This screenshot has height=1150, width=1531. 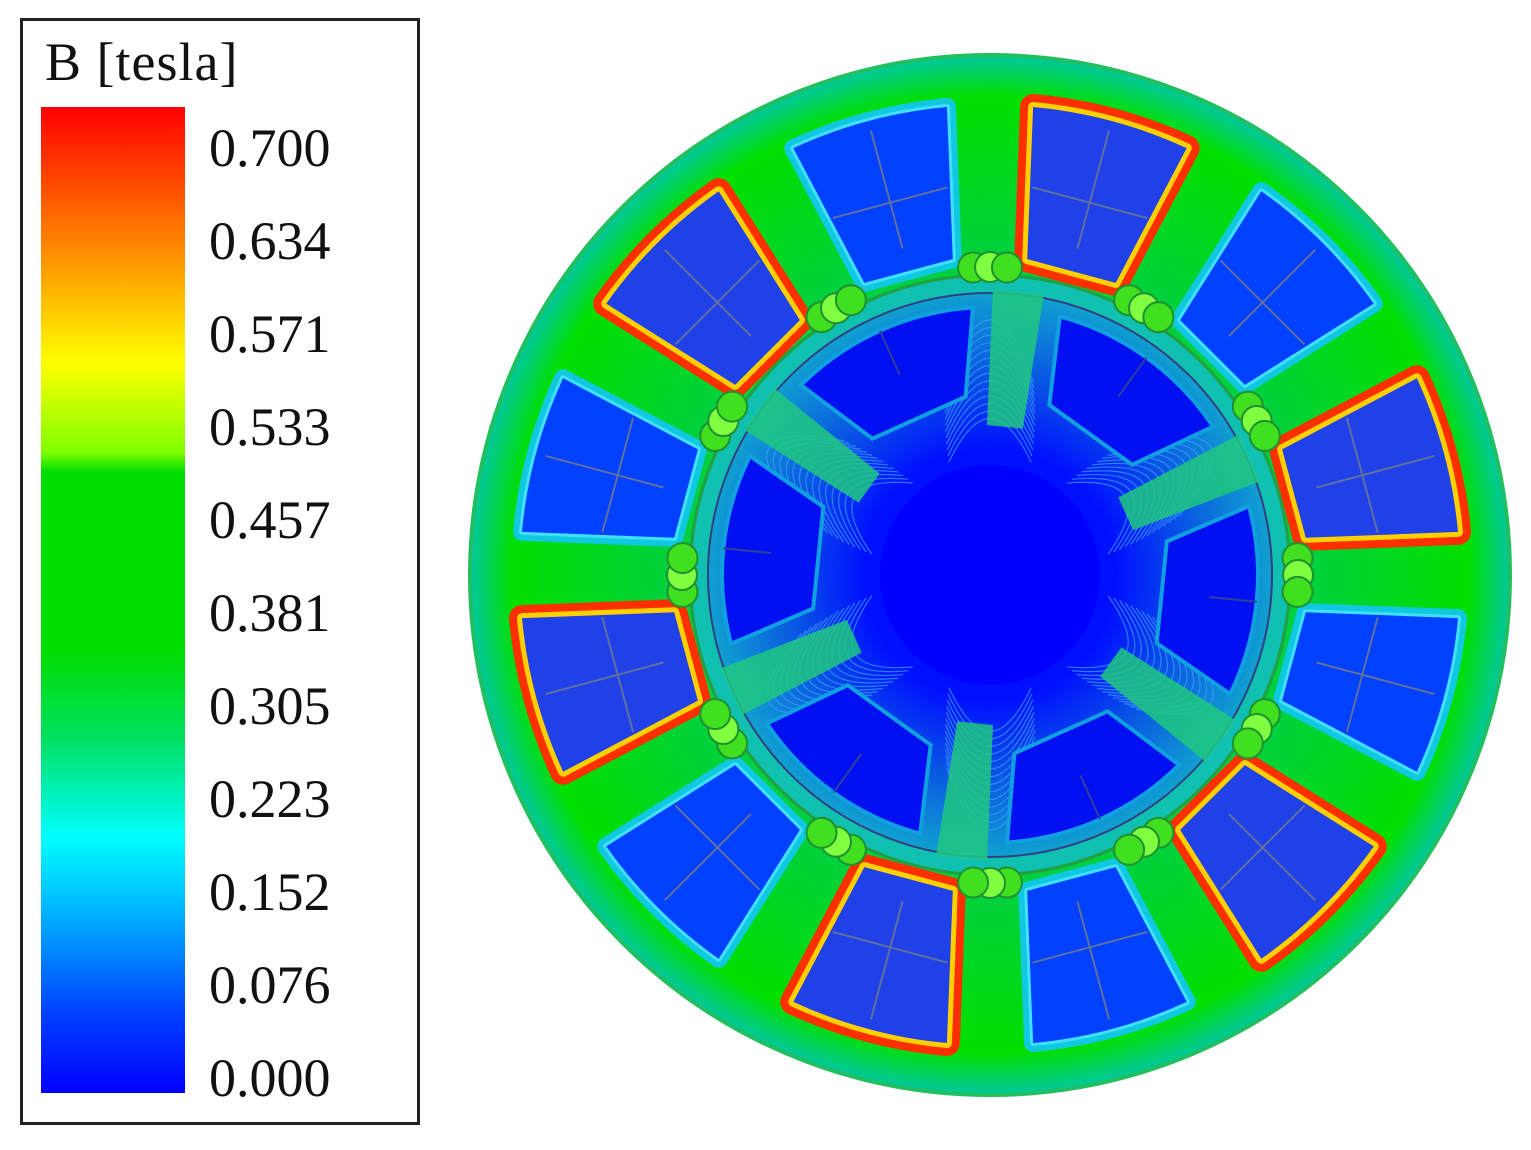 What do you see at coordinates (270, 1078) in the screenshot?
I see `legend-tick-label: 0.000` at bounding box center [270, 1078].